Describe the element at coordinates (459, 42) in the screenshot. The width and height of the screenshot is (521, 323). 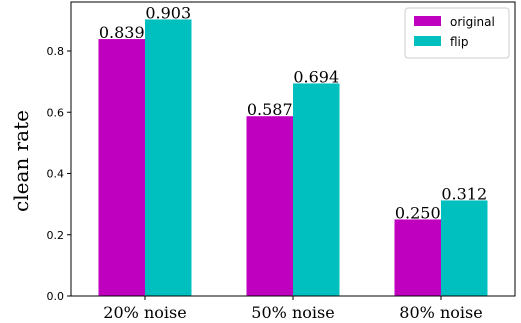
I see `legend-label-flip: flip` at that location.